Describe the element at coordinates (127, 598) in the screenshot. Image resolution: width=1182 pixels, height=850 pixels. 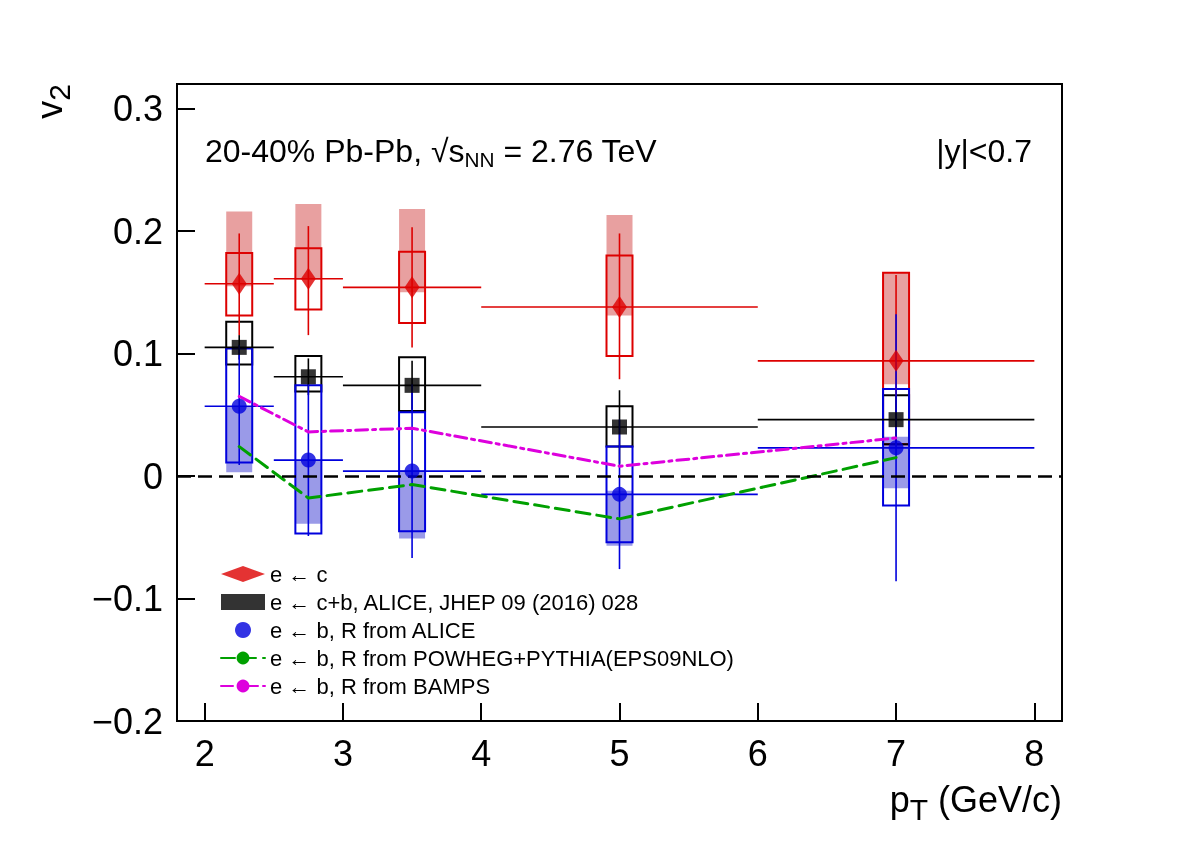
I see `y-tick-label: −0.1` at that location.